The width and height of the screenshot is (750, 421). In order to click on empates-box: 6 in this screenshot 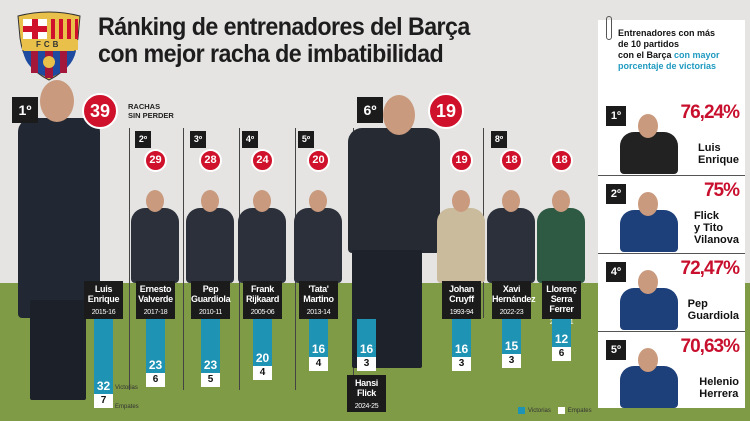, I will do `click(561, 354)`.